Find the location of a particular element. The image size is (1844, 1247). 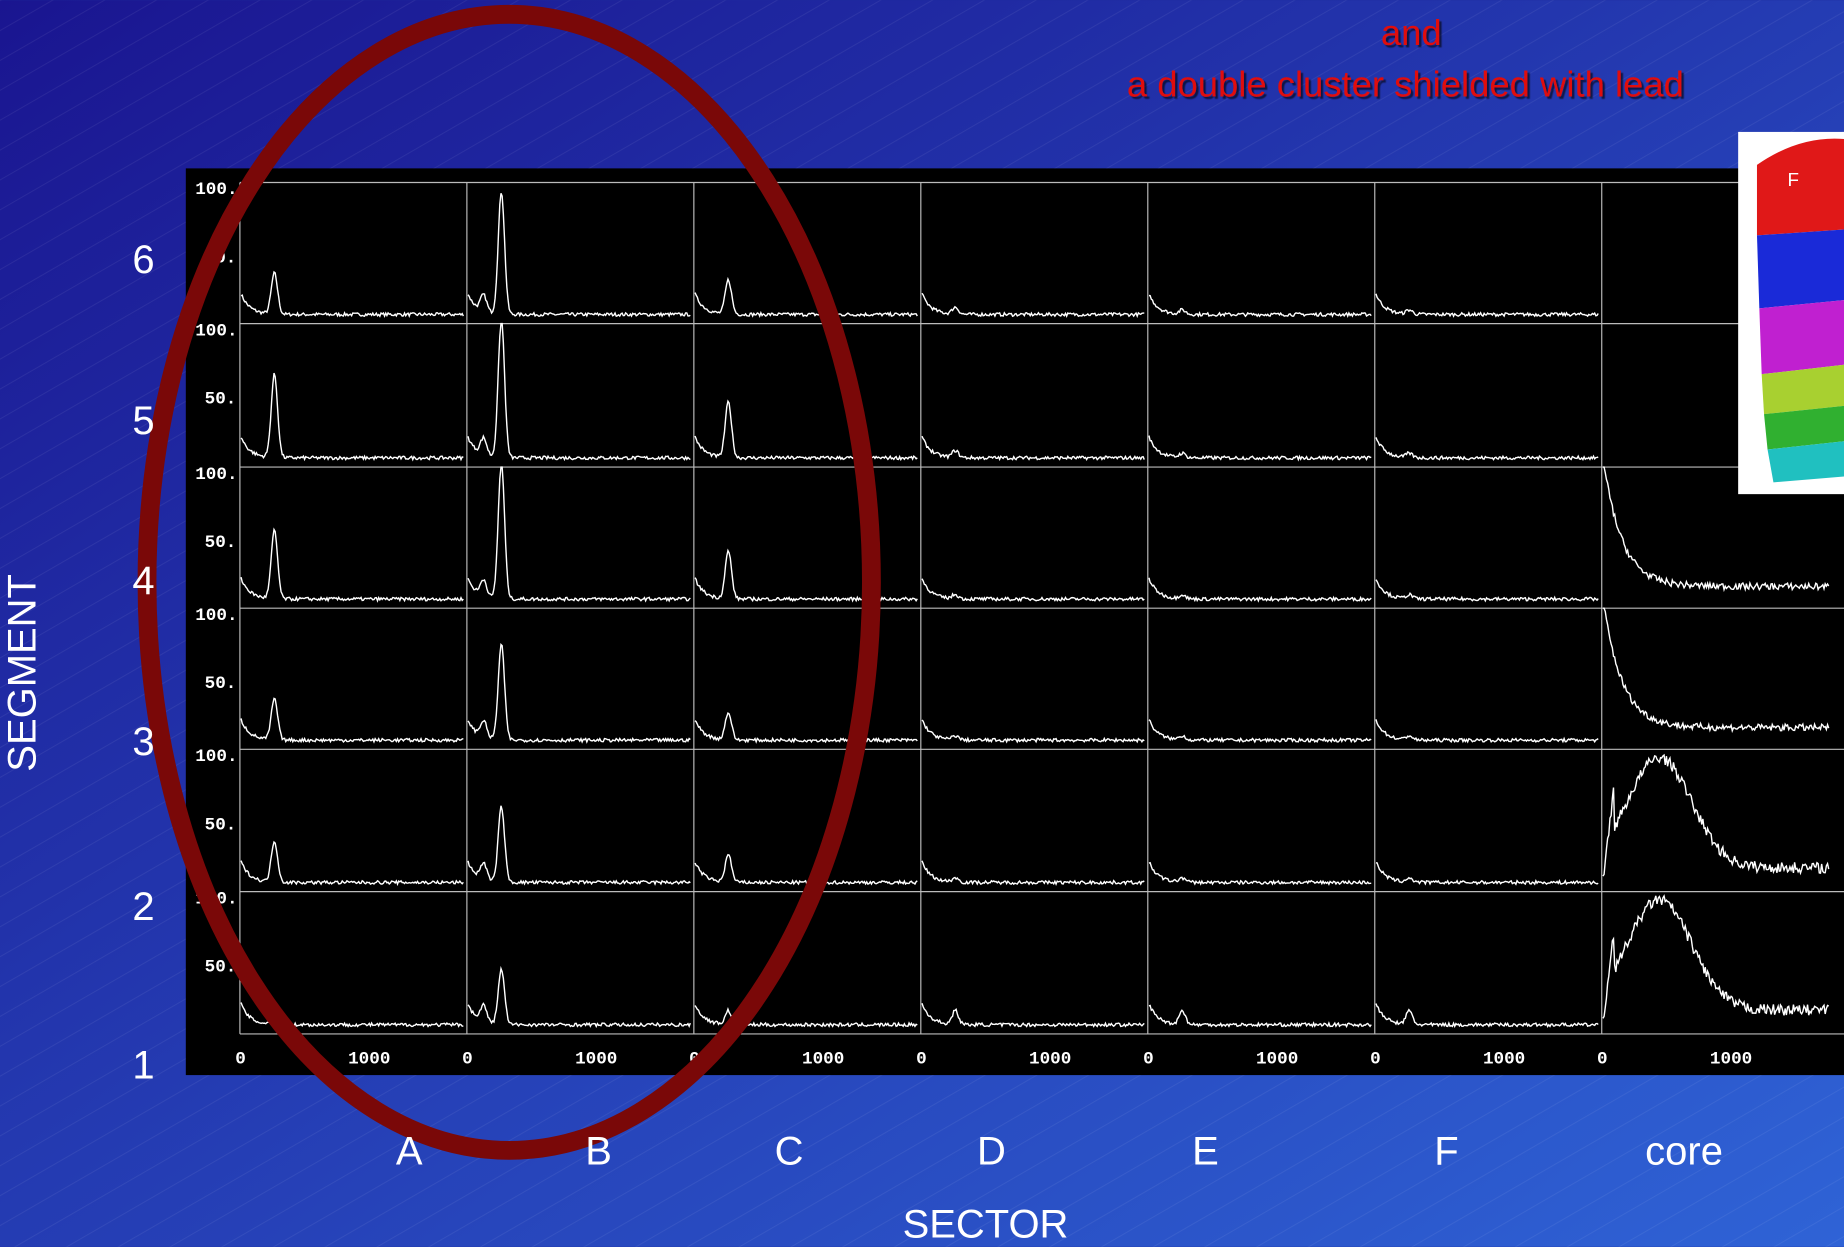

segment-label: 3 is located at coordinates (143, 742).